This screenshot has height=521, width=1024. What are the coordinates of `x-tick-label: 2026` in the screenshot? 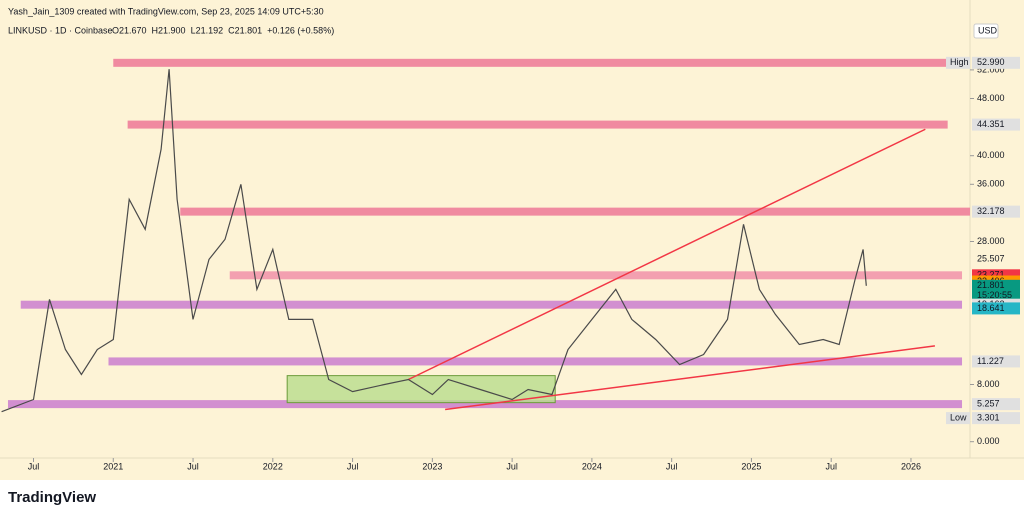 It's located at (911, 466).